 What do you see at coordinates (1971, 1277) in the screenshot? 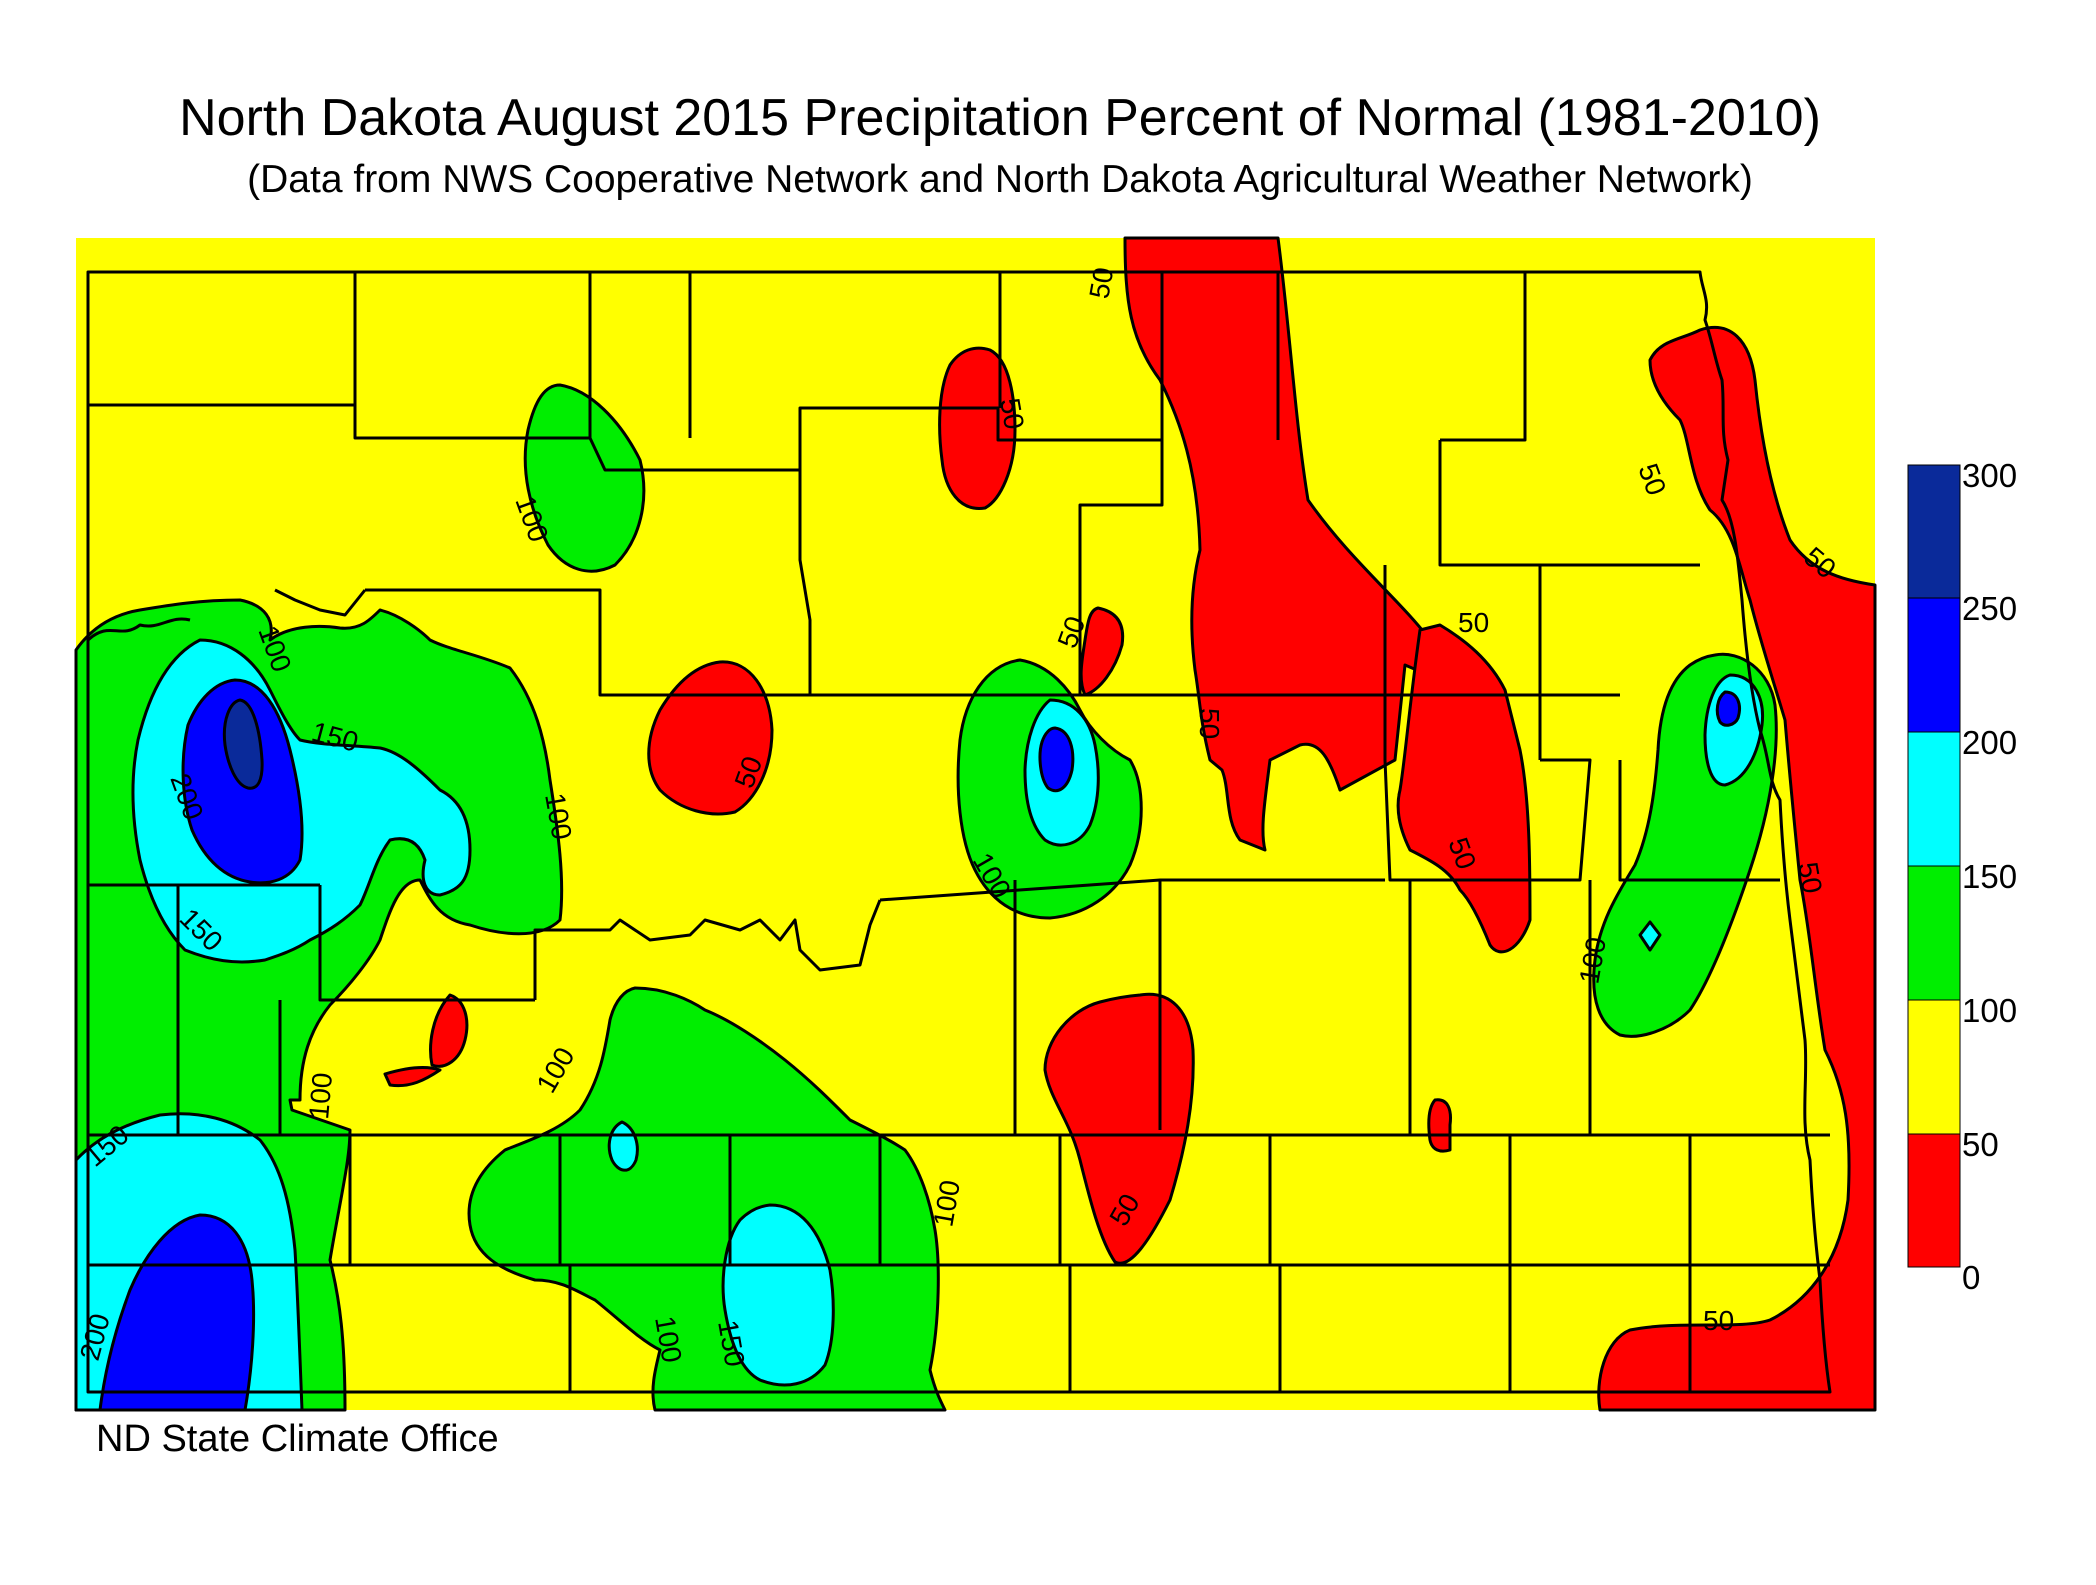
I see `legend-label-0: 0` at bounding box center [1971, 1277].